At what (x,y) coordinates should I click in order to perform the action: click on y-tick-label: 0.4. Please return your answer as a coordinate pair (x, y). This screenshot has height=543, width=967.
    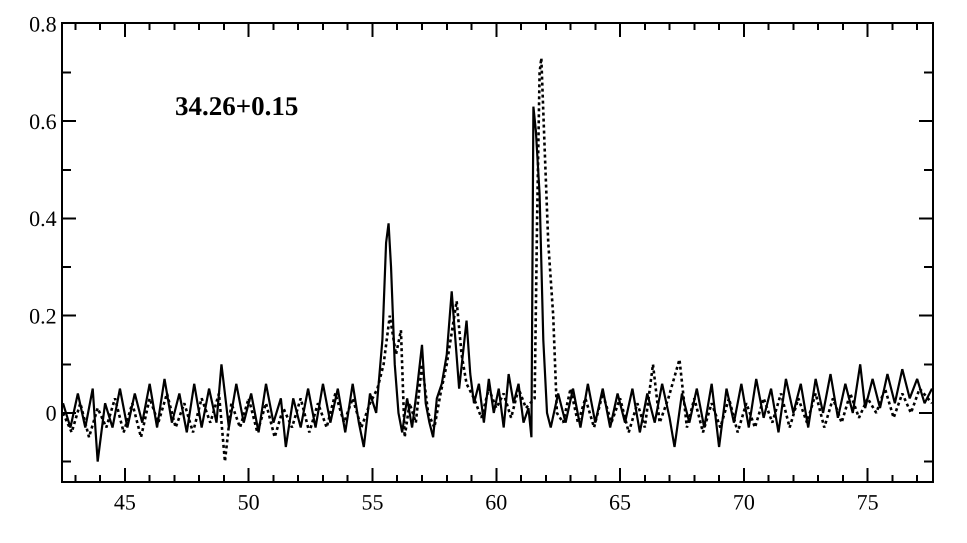
    Looking at the image, I should click on (43, 219).